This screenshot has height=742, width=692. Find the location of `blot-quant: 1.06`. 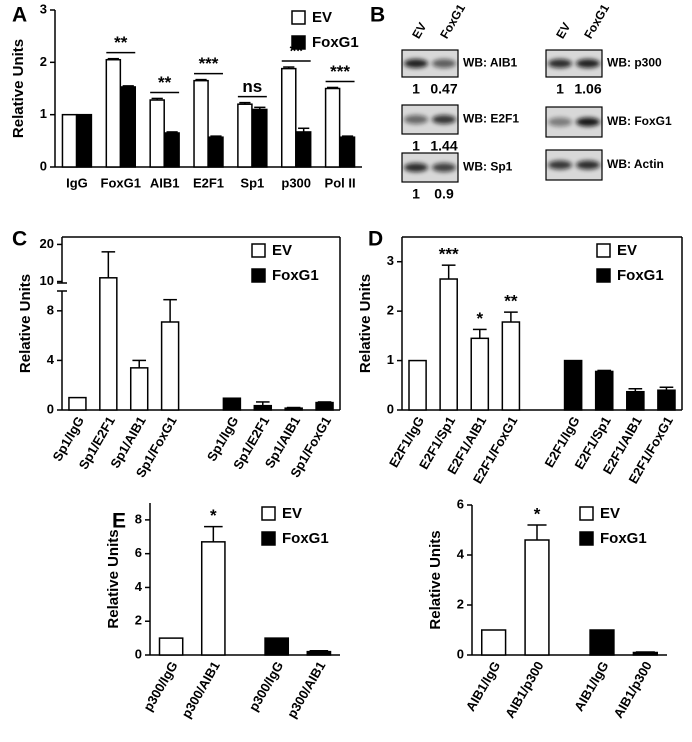

blot-quant: 1.06 is located at coordinates (587, 89).